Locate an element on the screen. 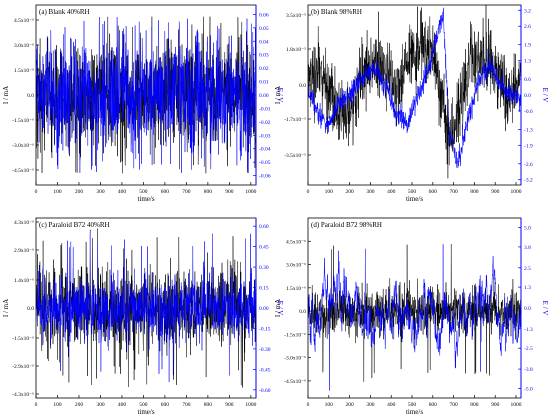 The height and width of the screenshot is (419, 550). x-axis-label-b: time/s is located at coordinates (414, 199).